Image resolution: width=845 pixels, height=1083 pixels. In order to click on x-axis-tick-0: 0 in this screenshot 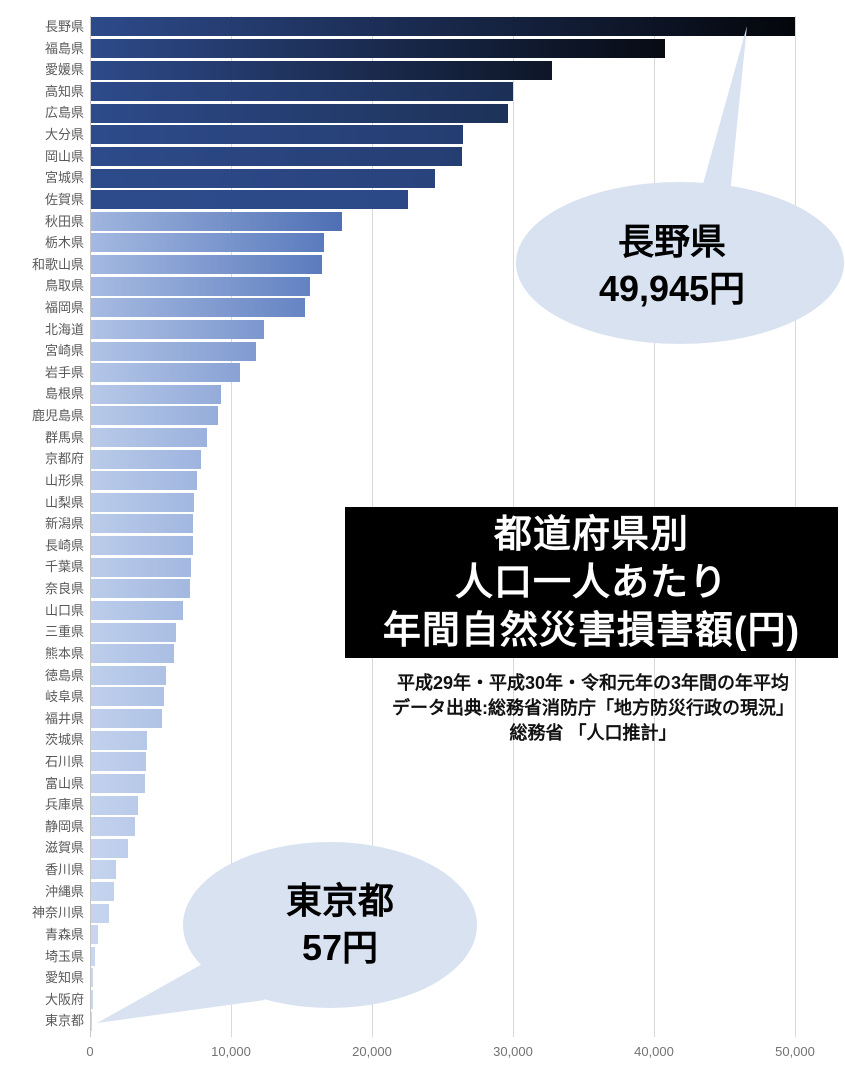, I will do `click(90, 1051)`.